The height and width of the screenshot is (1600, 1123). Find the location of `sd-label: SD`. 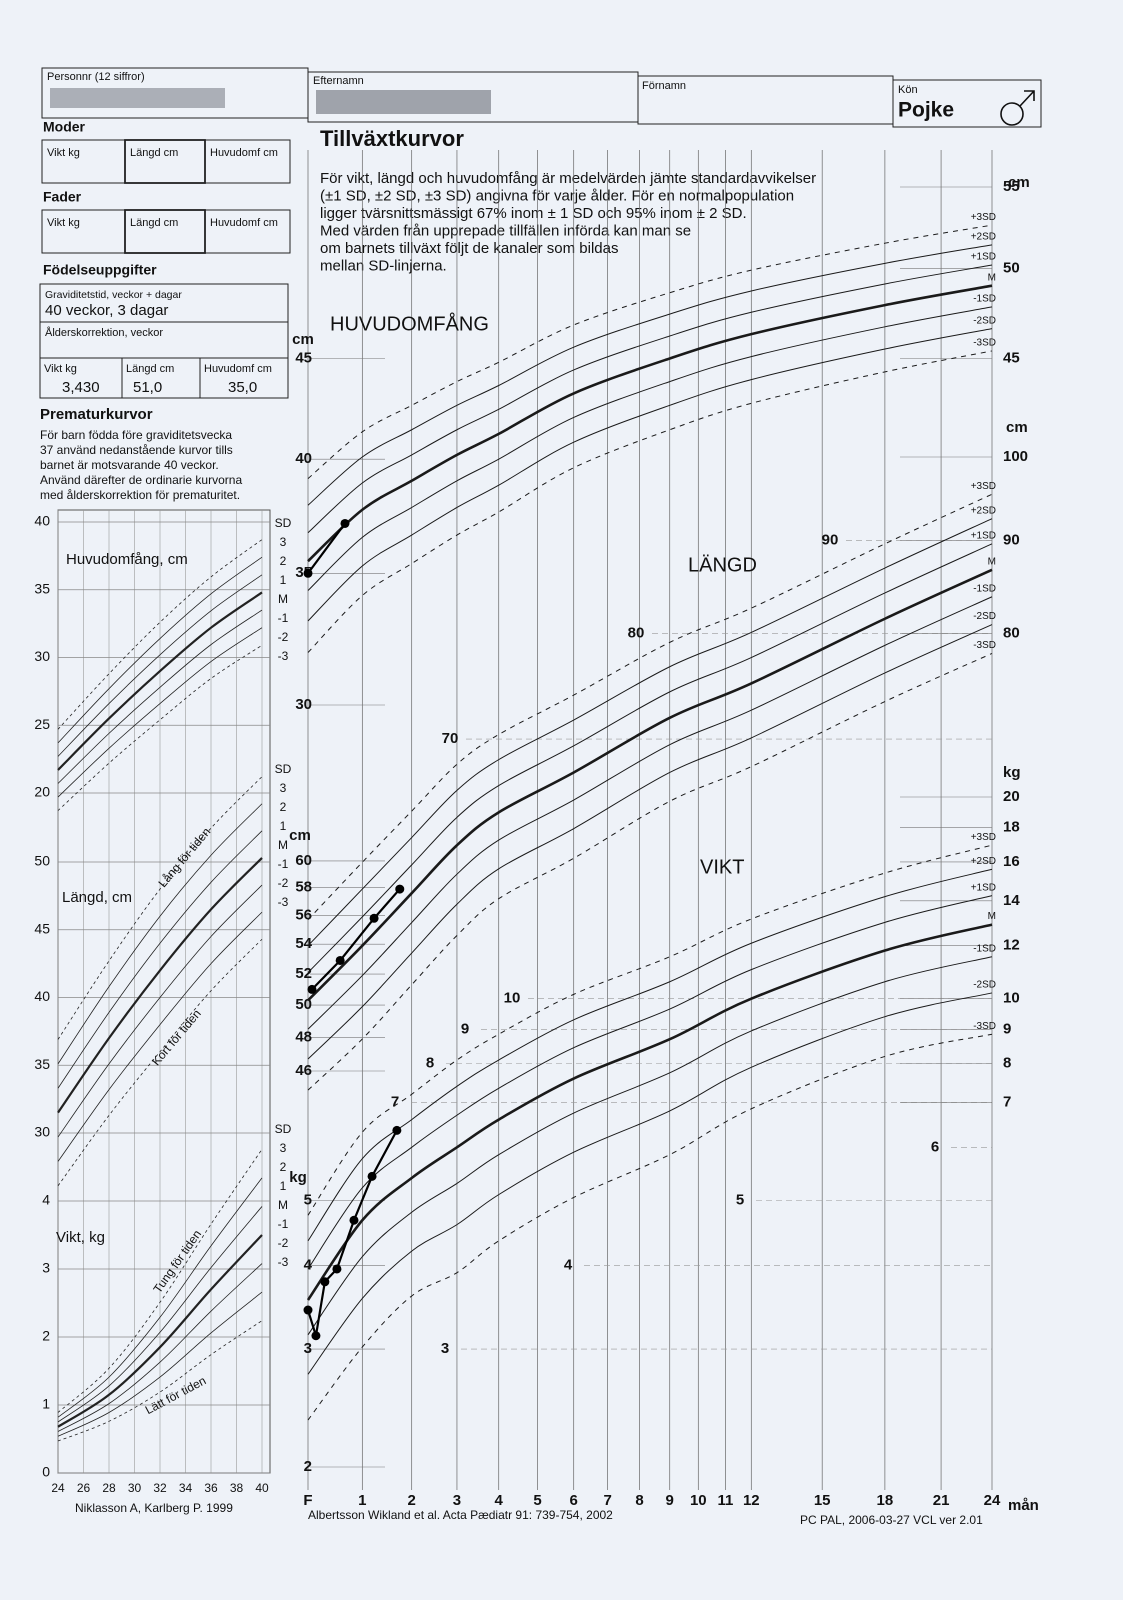

sd-label: SD is located at coordinates (283, 523).